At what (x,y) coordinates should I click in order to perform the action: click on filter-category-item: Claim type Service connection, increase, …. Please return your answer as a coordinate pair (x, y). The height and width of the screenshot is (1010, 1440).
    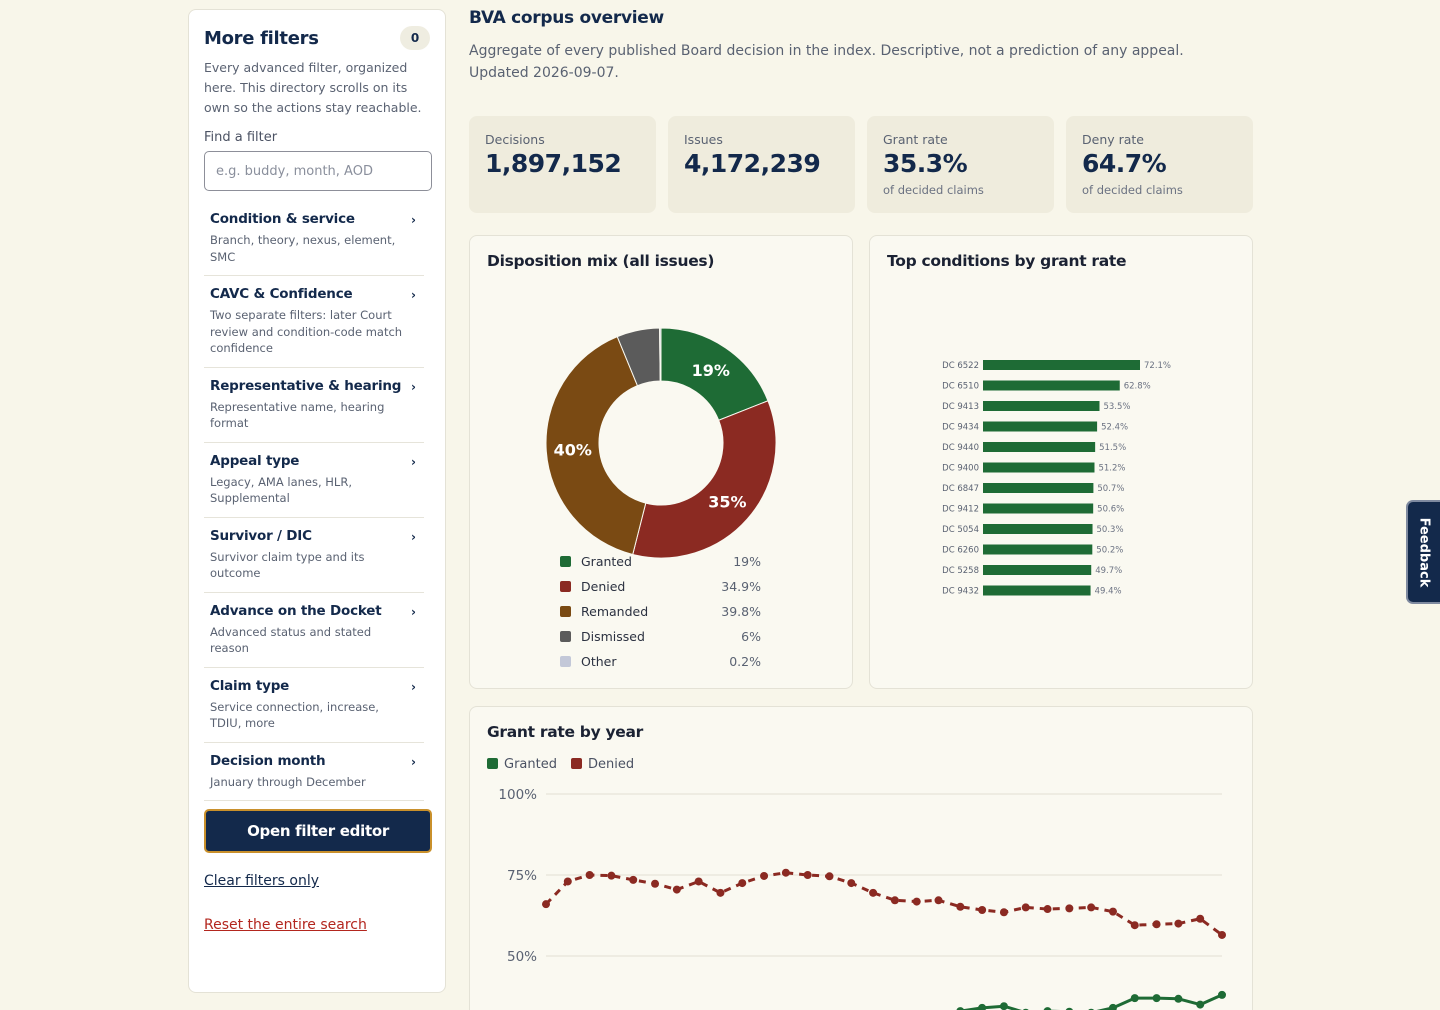
    Looking at the image, I should click on (314, 705).